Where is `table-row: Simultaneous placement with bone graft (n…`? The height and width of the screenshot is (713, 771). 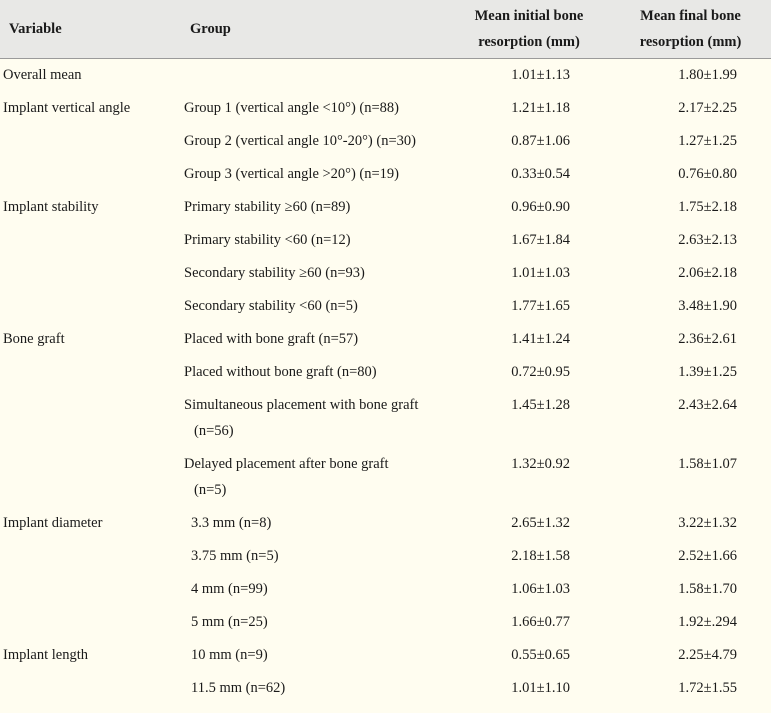
table-row: Simultaneous placement with bone graft (n… is located at coordinates (385, 417).